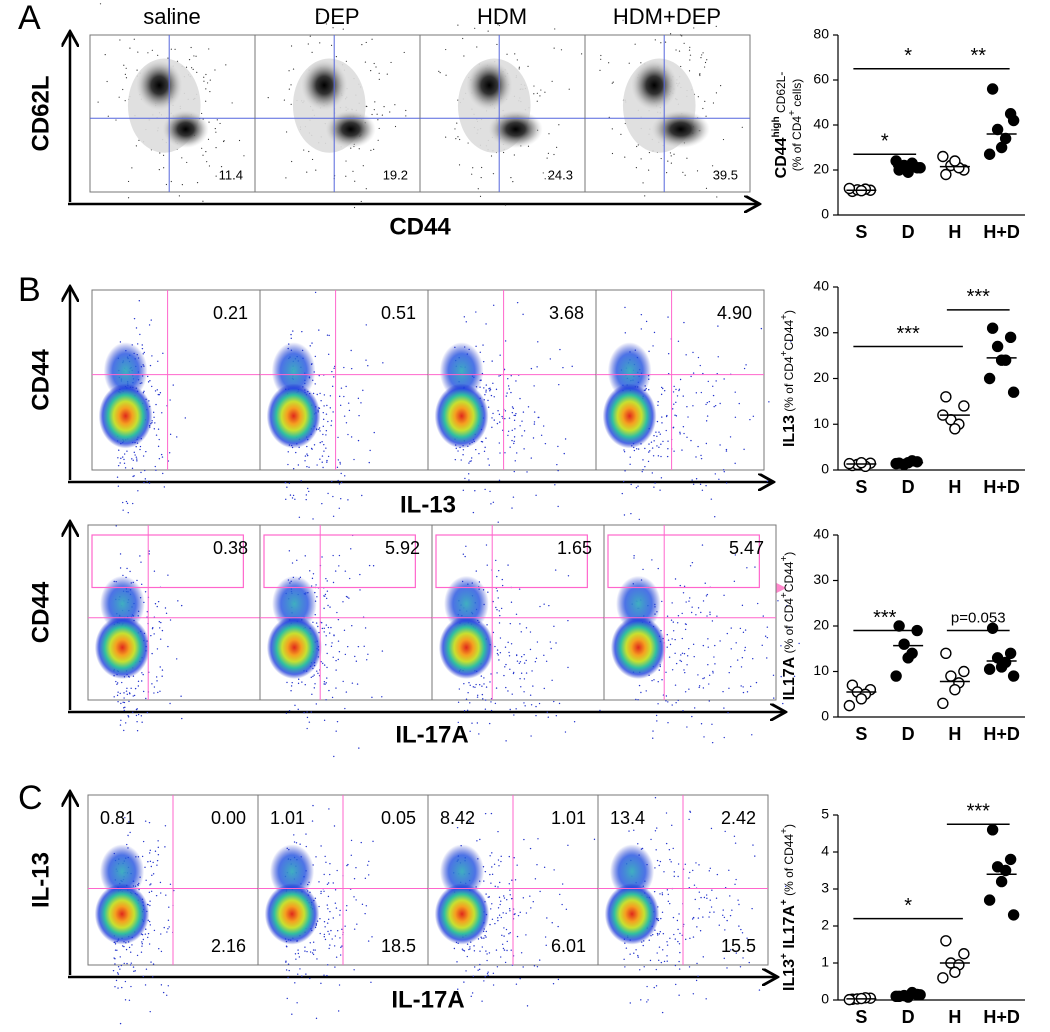  What do you see at coordinates (789, 929) in the screenshot?
I see `y-axis-label-part: IL17A` at bounding box center [789, 929].